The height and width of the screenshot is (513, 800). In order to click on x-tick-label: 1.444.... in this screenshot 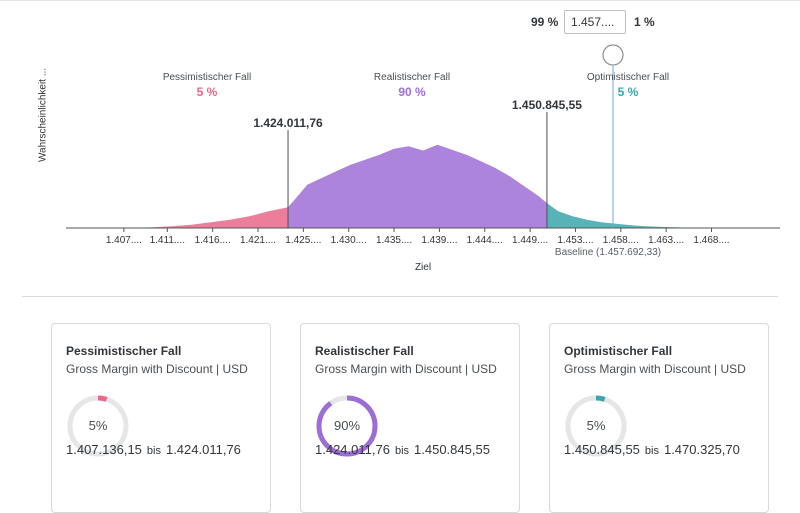, I will do `click(485, 240)`.